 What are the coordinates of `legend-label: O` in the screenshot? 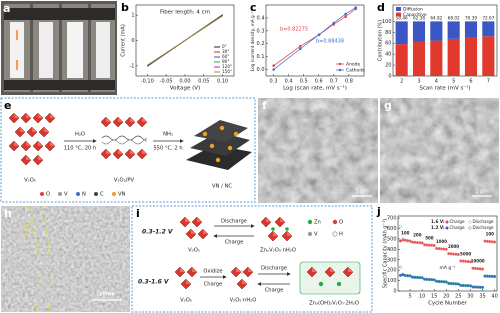 It's located at (341, 223).